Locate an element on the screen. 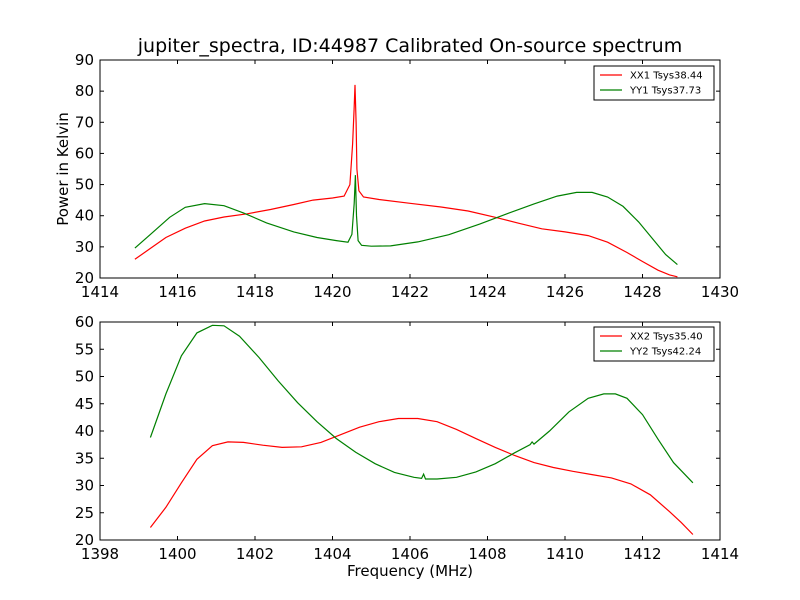 This screenshot has width=800, height=600. x-tick-label: 1410 is located at coordinates (565, 554).